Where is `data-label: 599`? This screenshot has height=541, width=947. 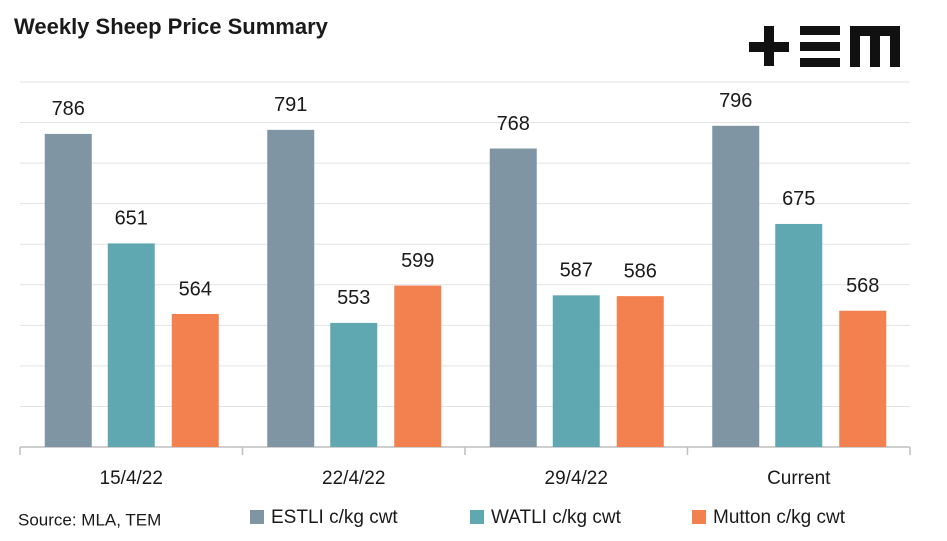
data-label: 599 is located at coordinates (417, 261).